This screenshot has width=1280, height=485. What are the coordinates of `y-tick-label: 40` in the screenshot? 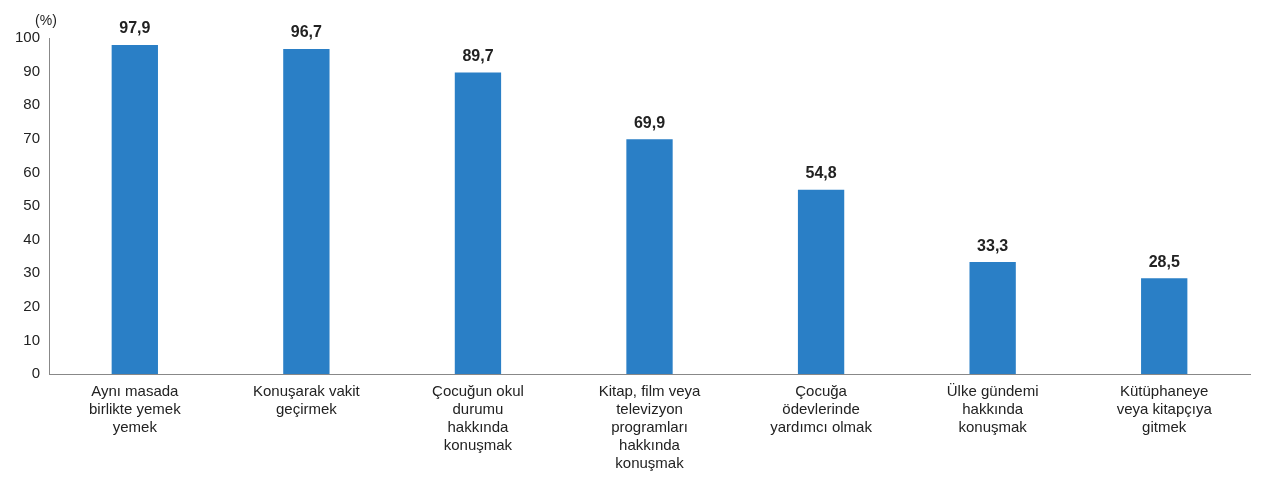 It's located at (32, 238).